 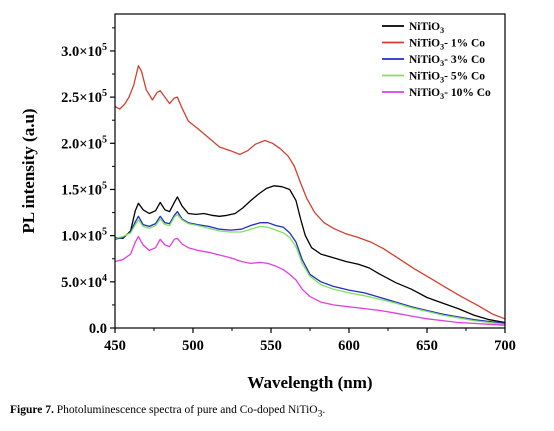 What do you see at coordinates (450, 94) in the screenshot?
I see `legend-label: NiTiO3- 10% Co` at bounding box center [450, 94].